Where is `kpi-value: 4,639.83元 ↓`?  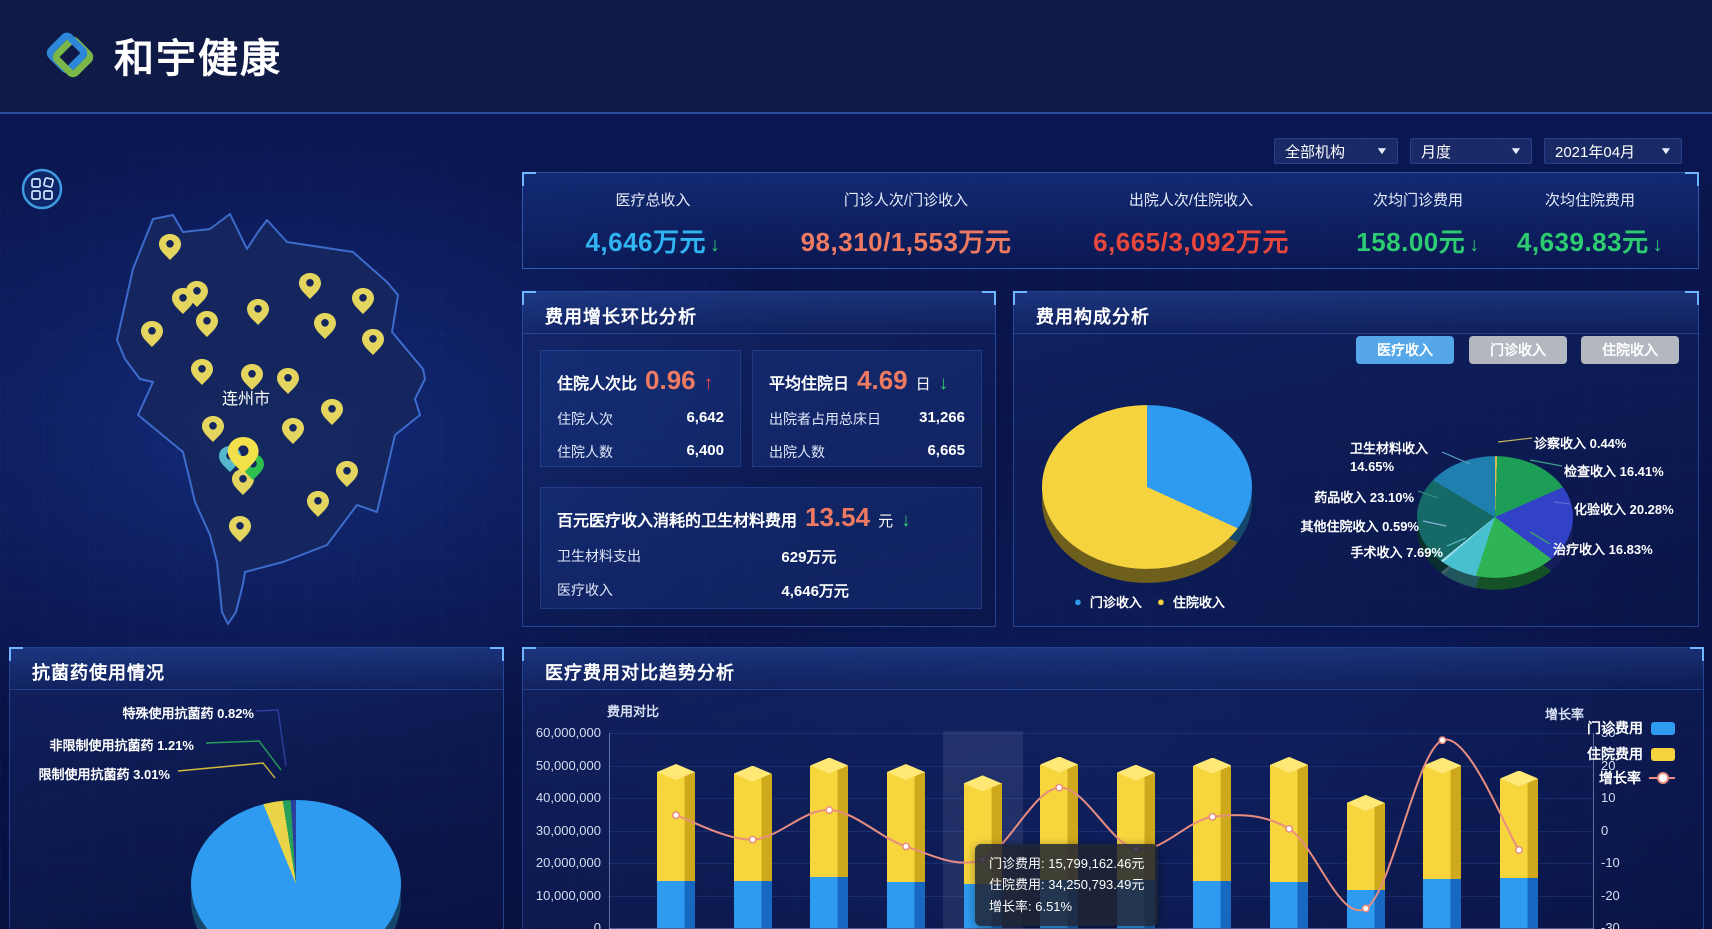 kpi-value: 4,639.83元 ↓ is located at coordinates (1590, 242).